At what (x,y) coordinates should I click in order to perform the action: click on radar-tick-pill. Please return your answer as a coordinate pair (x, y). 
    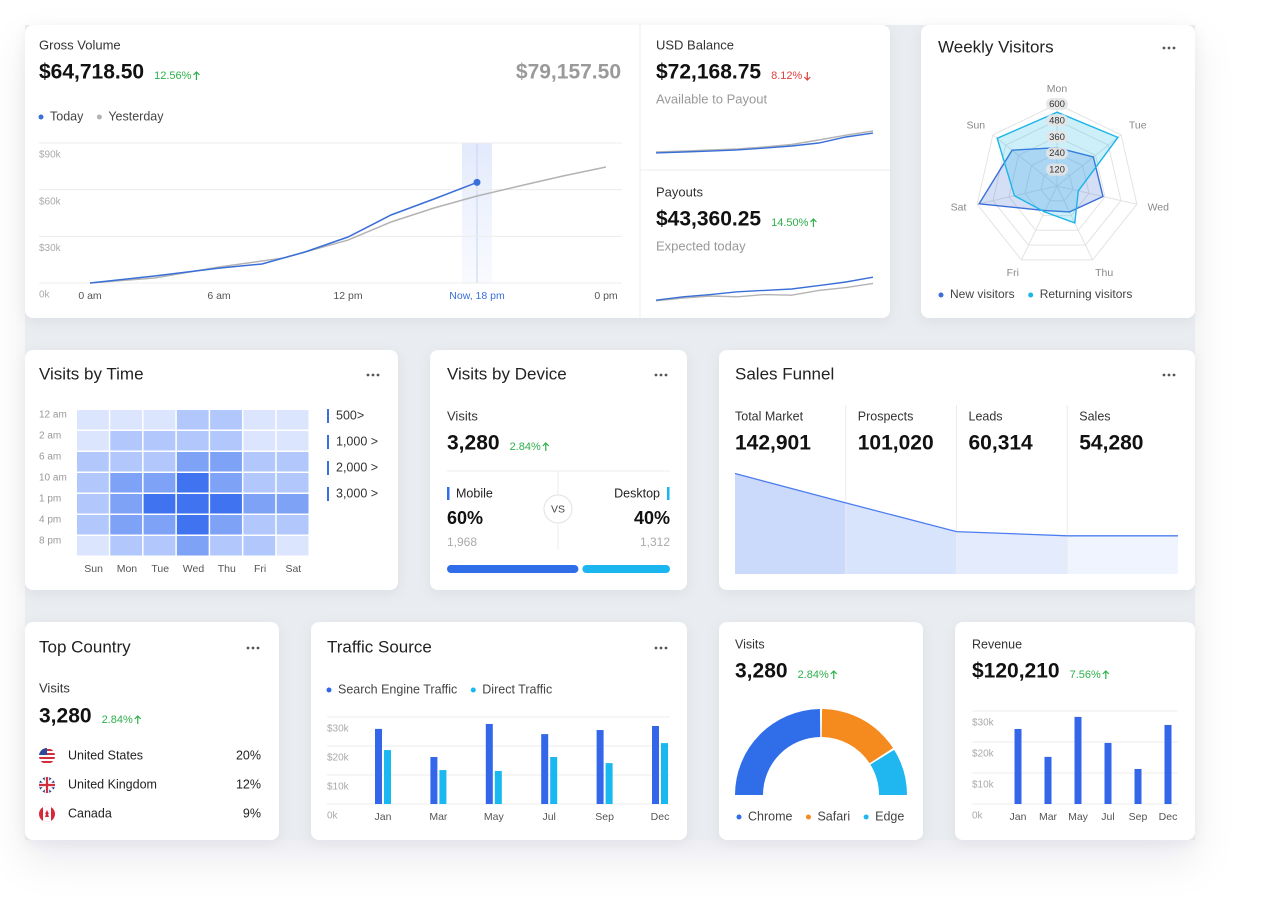
    Looking at the image, I should click on (1057, 104).